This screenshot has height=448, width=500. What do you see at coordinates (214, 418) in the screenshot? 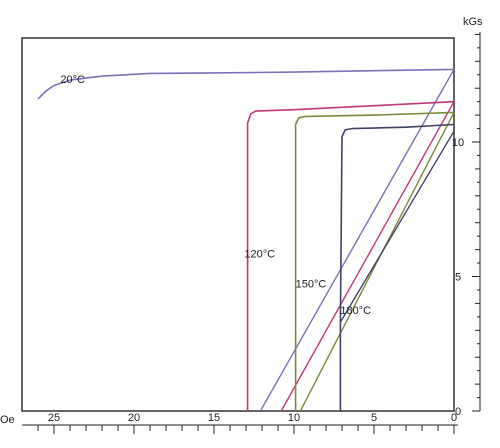
I see `x-tick-label-2: 15` at bounding box center [214, 418].